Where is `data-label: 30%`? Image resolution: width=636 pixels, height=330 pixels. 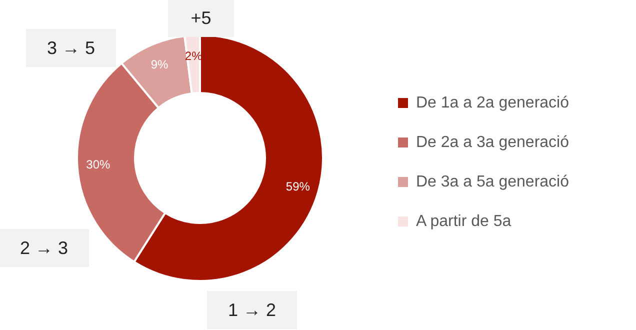
data-label: 30% is located at coordinates (98, 164).